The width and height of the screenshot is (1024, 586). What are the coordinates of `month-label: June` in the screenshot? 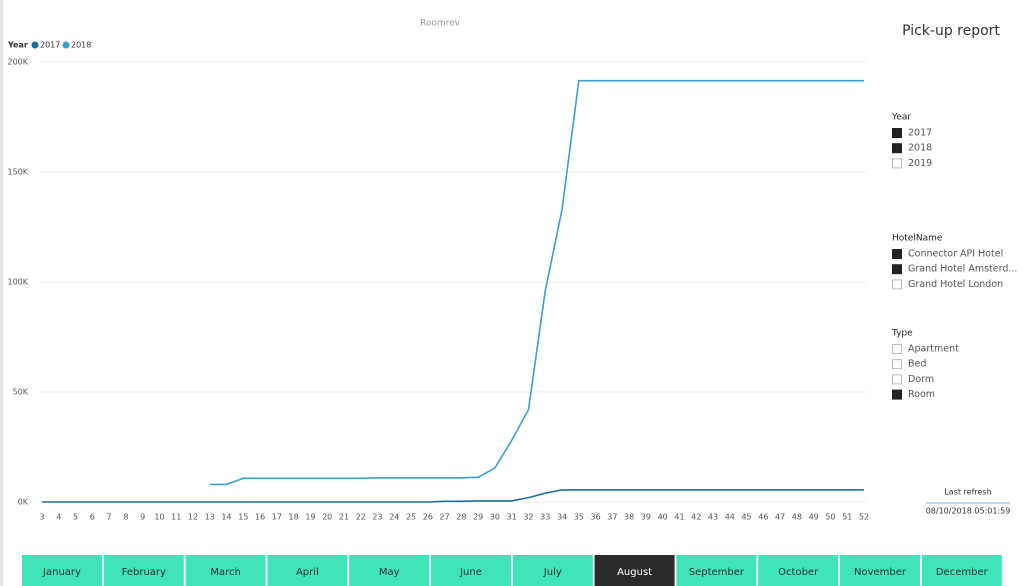 It's located at (470, 572).